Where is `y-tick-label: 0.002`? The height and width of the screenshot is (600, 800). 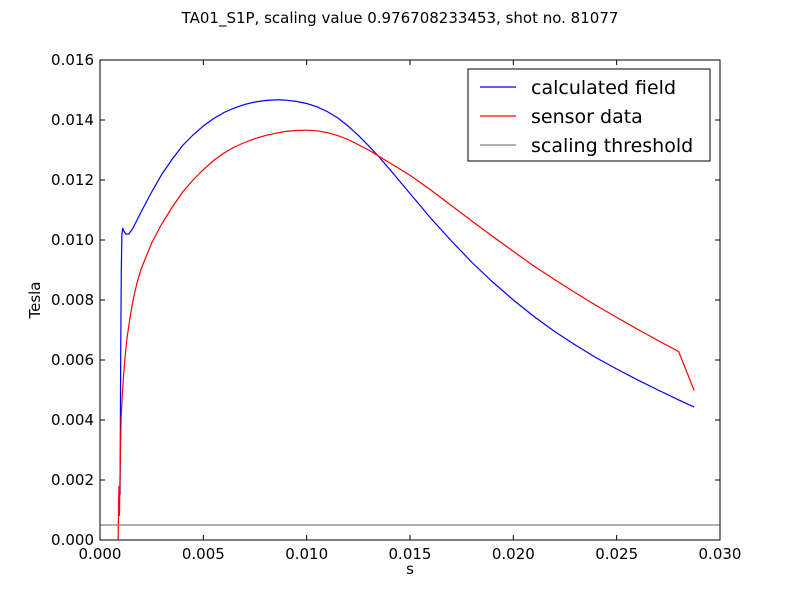 y-tick-label: 0.002 is located at coordinates (72, 480).